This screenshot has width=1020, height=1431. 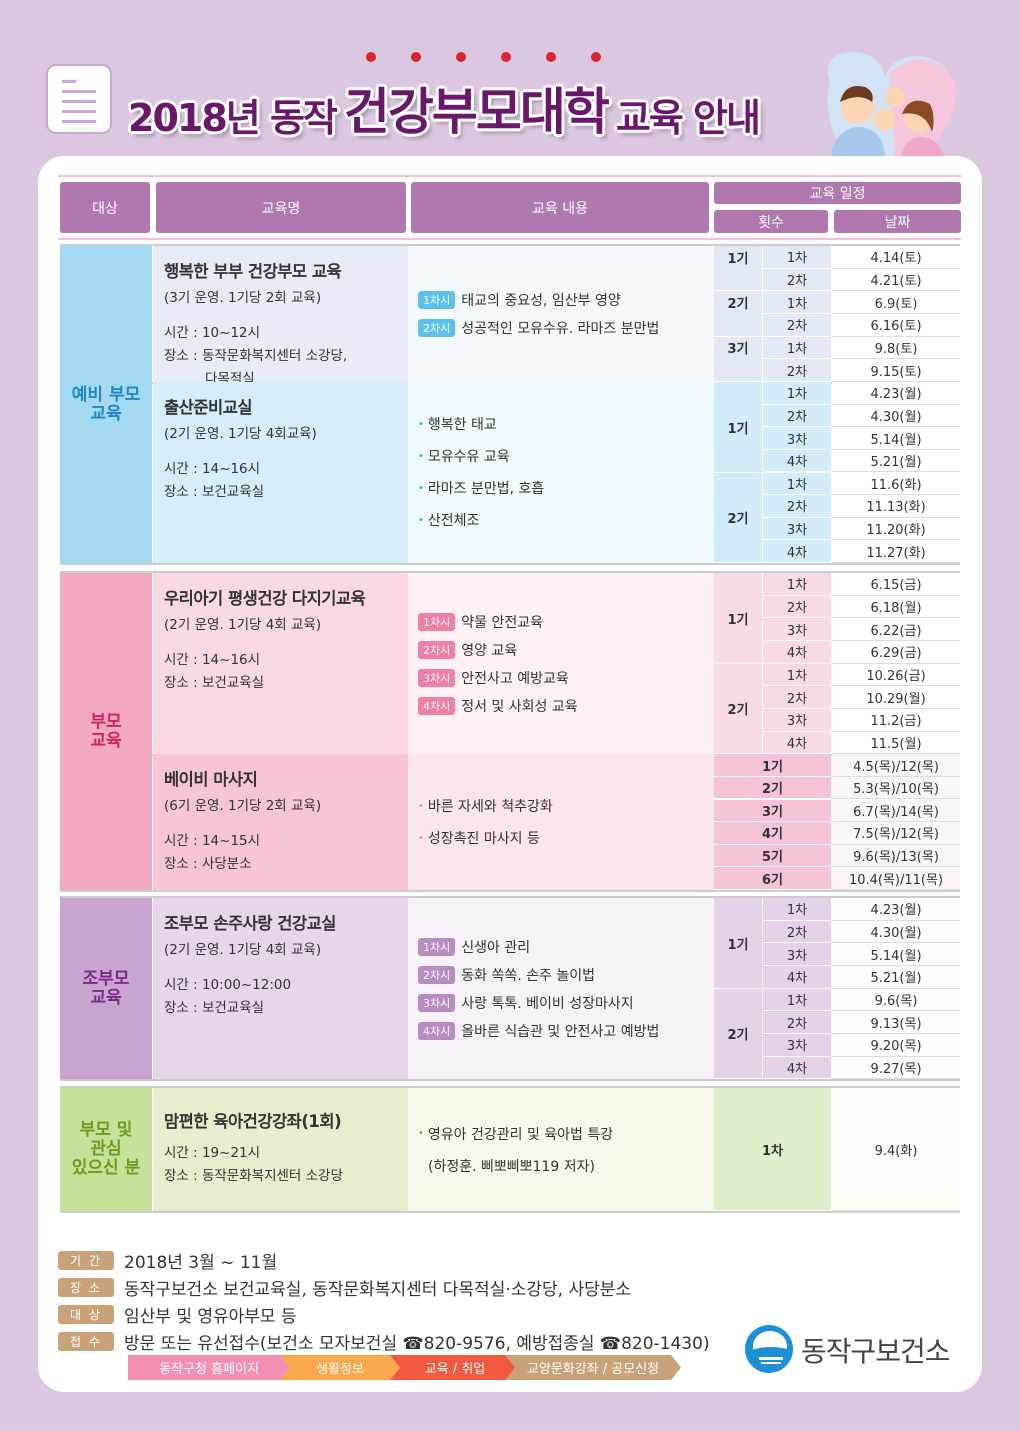 What do you see at coordinates (896, 348) in the screenshot?
I see `date-cell: 9.8(토)` at bounding box center [896, 348].